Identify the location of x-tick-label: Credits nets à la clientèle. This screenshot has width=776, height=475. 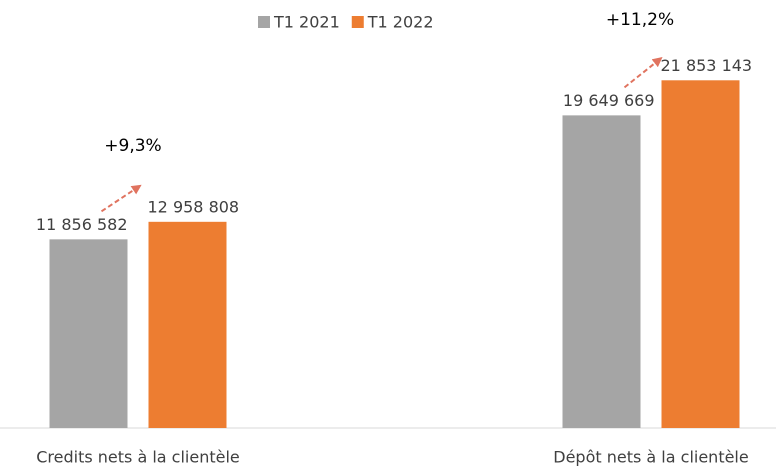
(138, 457).